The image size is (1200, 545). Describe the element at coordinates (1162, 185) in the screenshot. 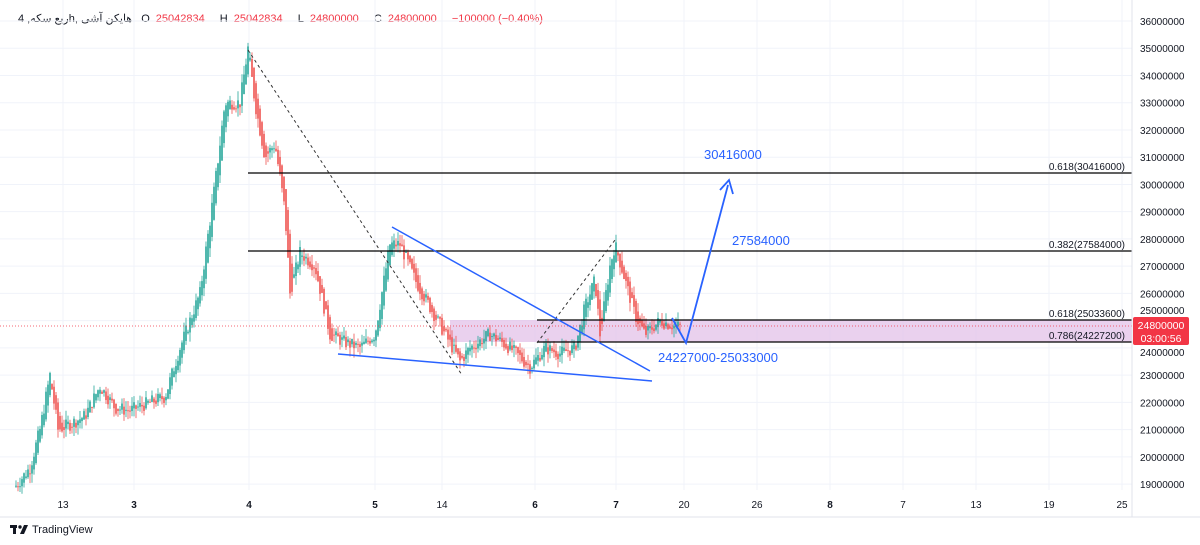

I see `price-tick: 30000000` at that location.